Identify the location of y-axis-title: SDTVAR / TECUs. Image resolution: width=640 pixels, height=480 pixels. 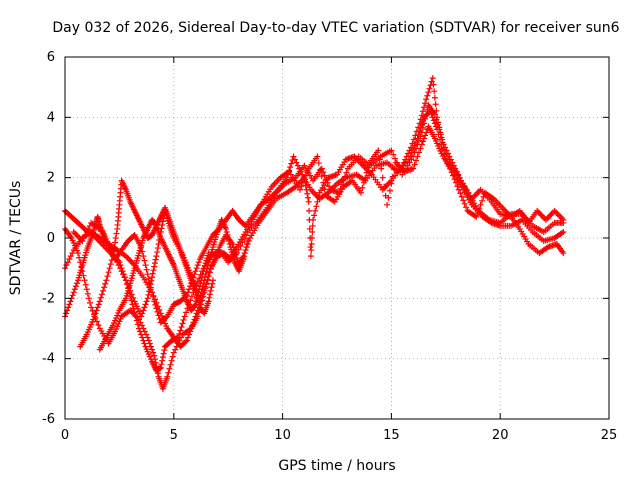
(16, 238).